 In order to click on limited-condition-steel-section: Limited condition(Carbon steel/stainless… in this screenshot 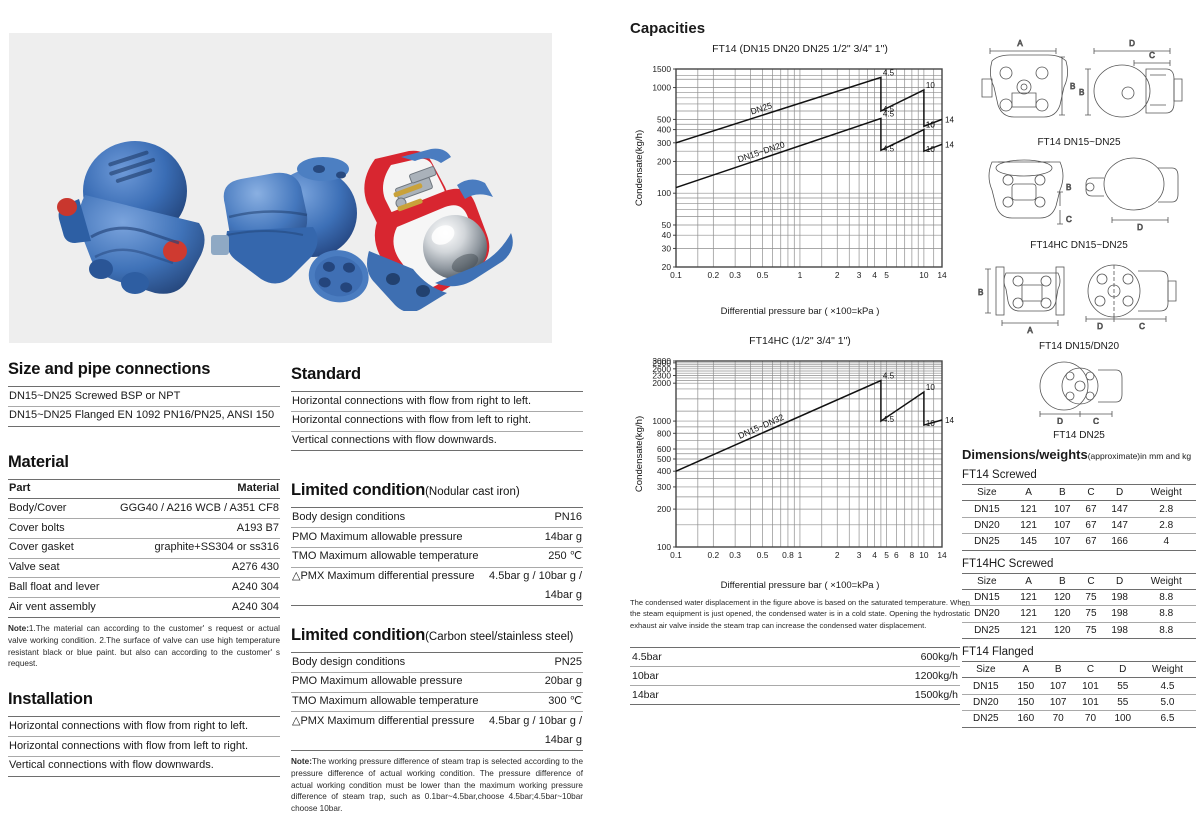, I will do `click(437, 720)`.